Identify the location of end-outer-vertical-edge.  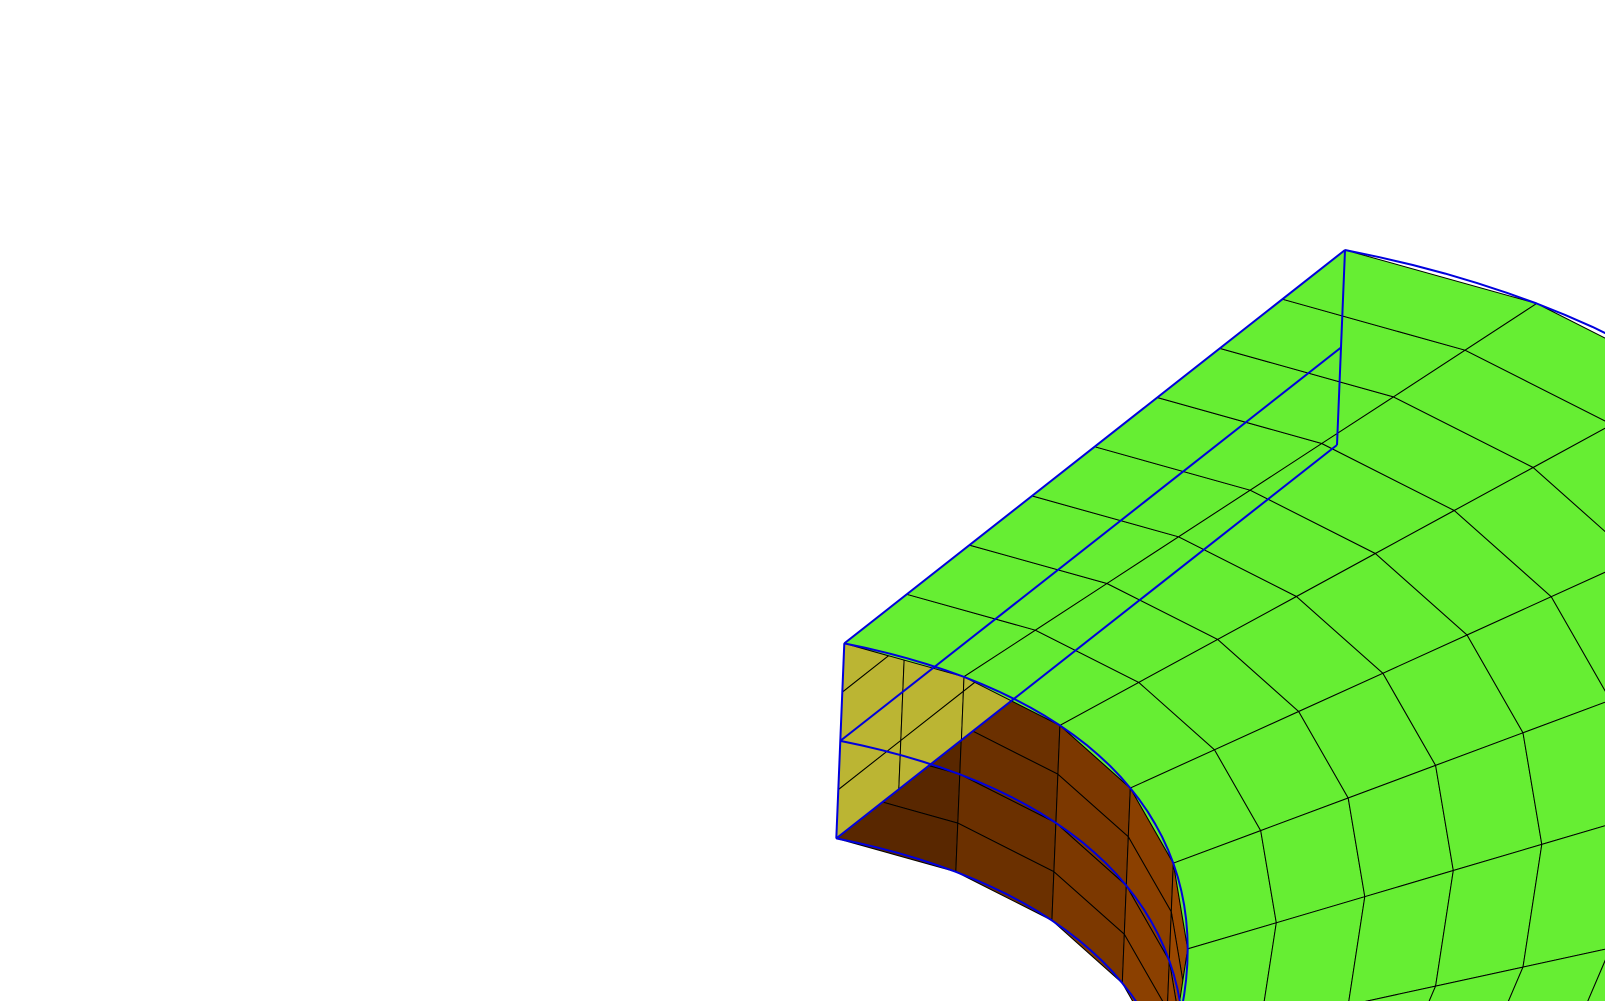
(1341, 347).